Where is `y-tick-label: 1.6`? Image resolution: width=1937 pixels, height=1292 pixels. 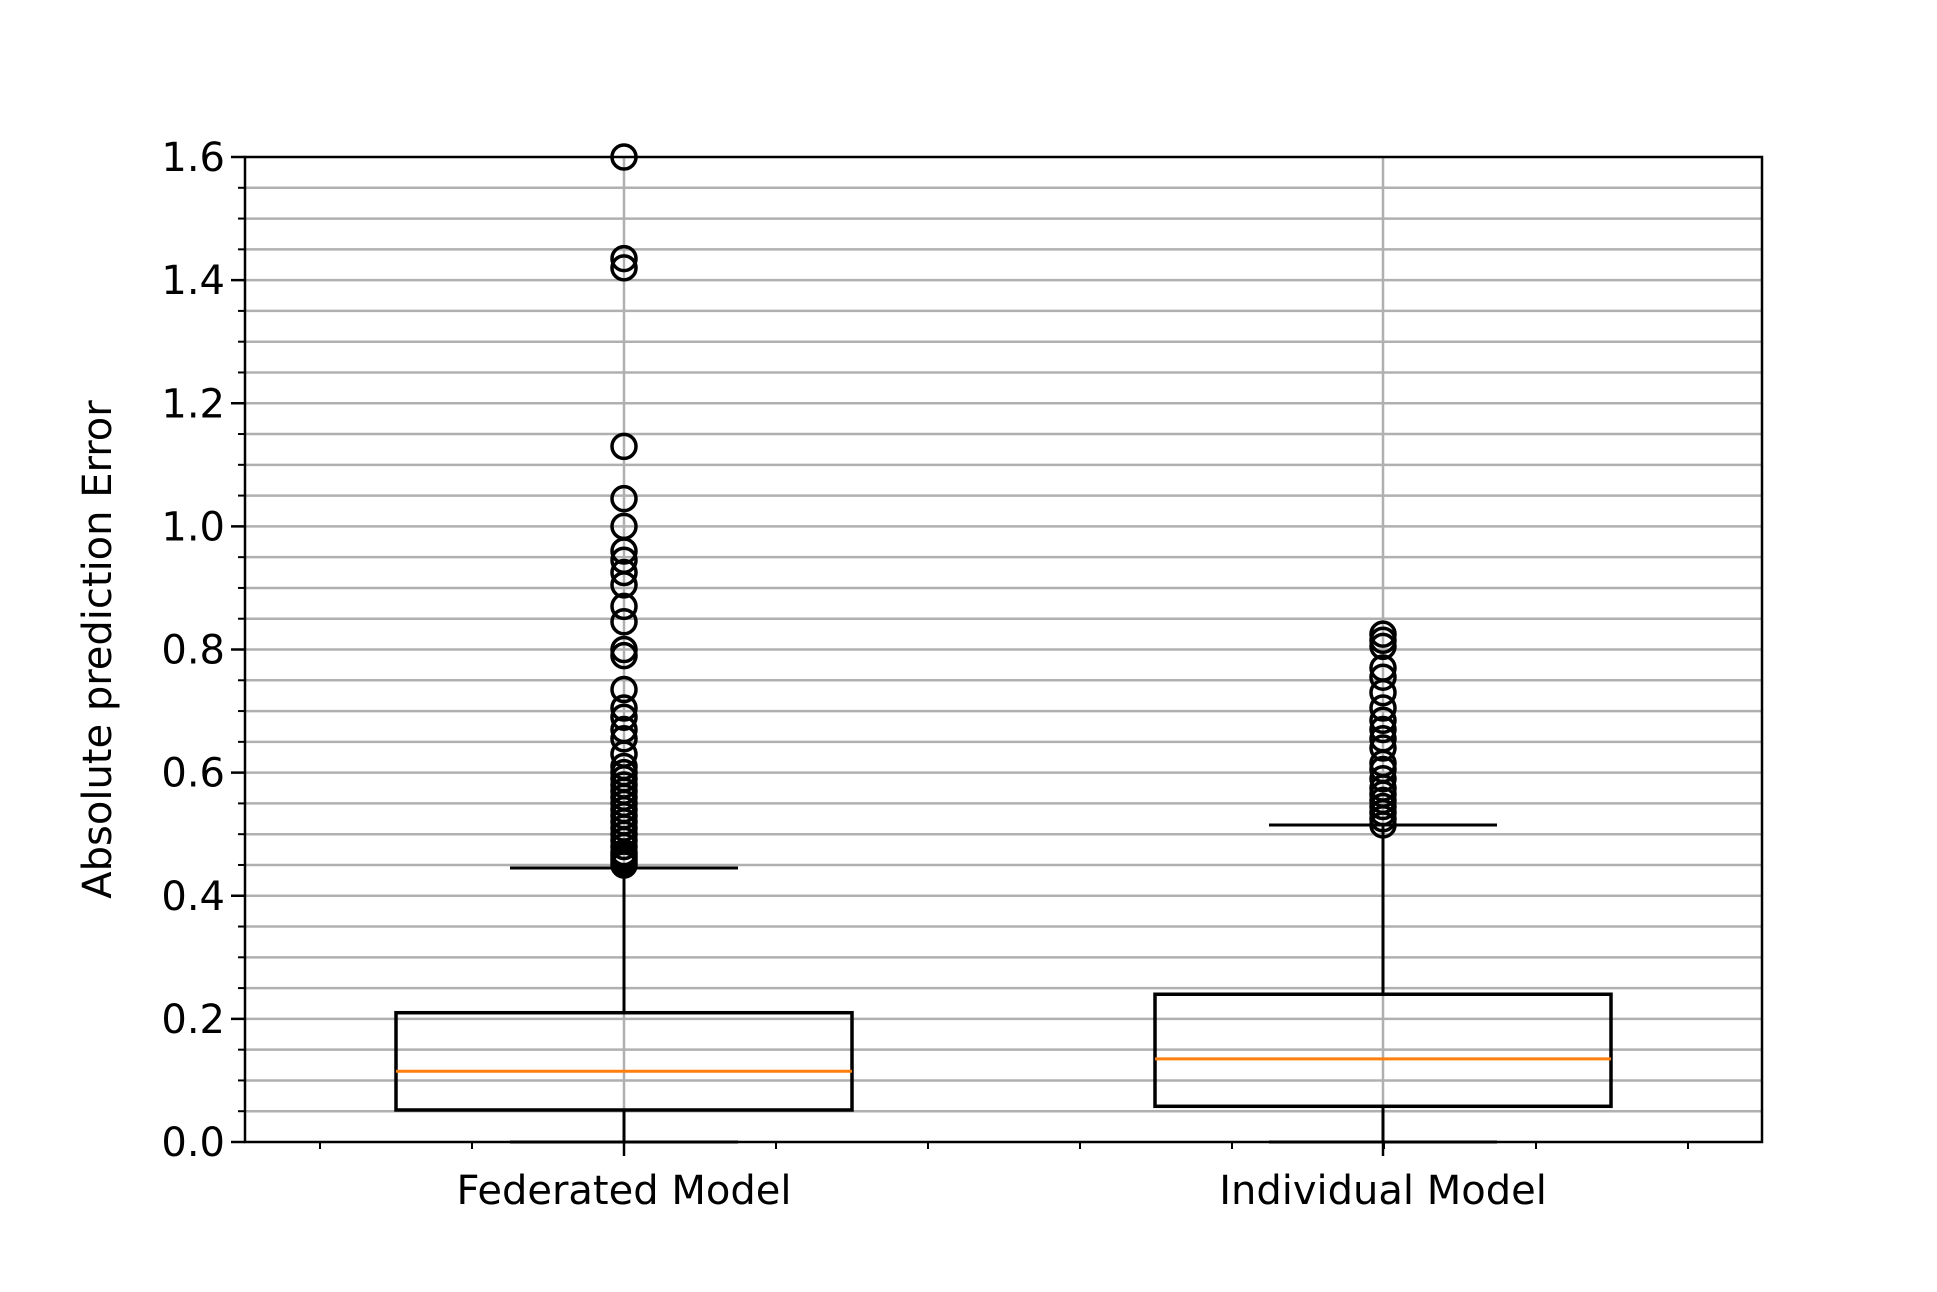
y-tick-label: 1.6 is located at coordinates (193, 158).